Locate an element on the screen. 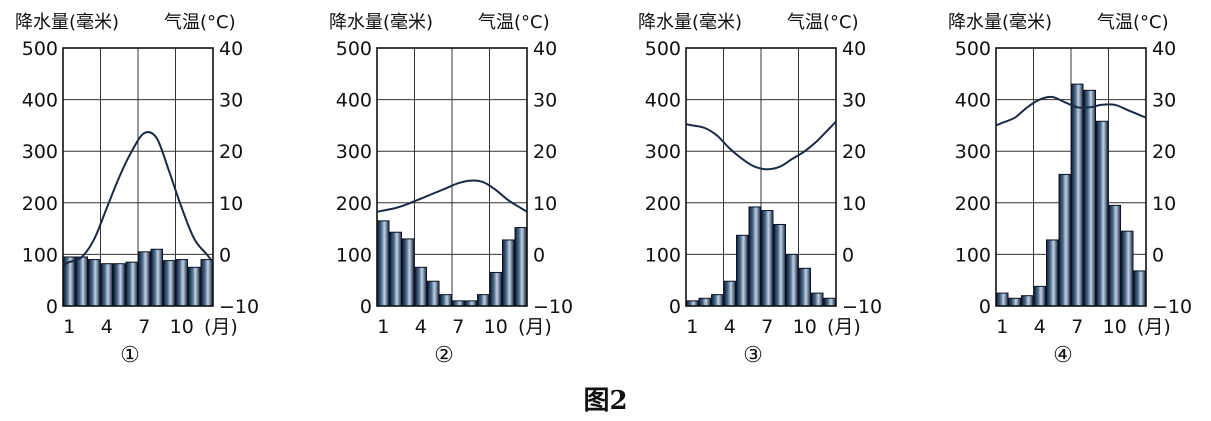 The image size is (1211, 421). panel-label: ④ is located at coordinates (1063, 355).